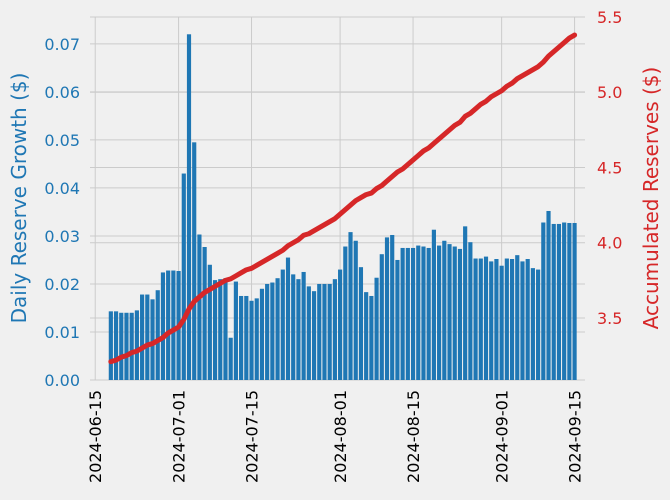 The height and width of the screenshot is (500, 670). Describe the element at coordinates (609, 17) in the screenshot. I see `y2-tick-label: 5.5` at that location.